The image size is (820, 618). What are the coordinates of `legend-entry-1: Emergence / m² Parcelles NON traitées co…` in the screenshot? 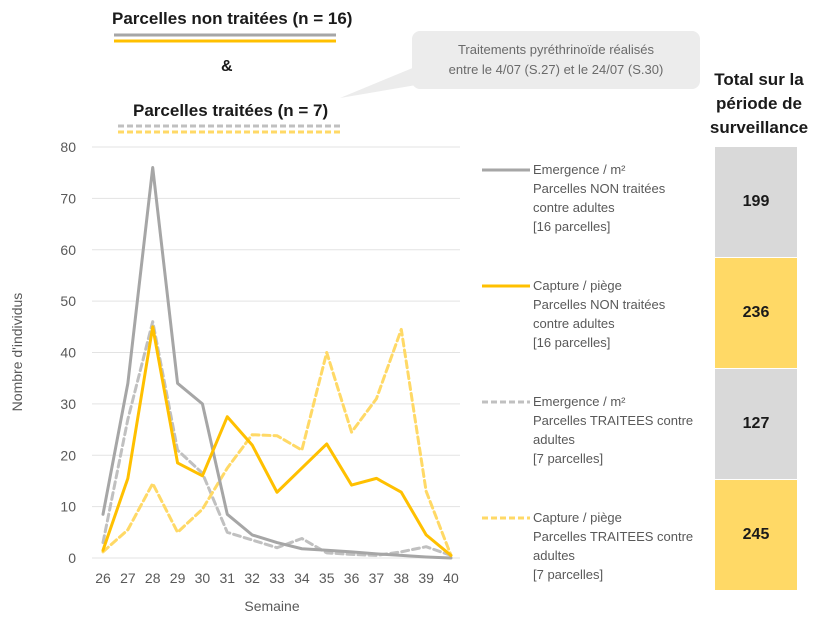 It's located at (620, 198).